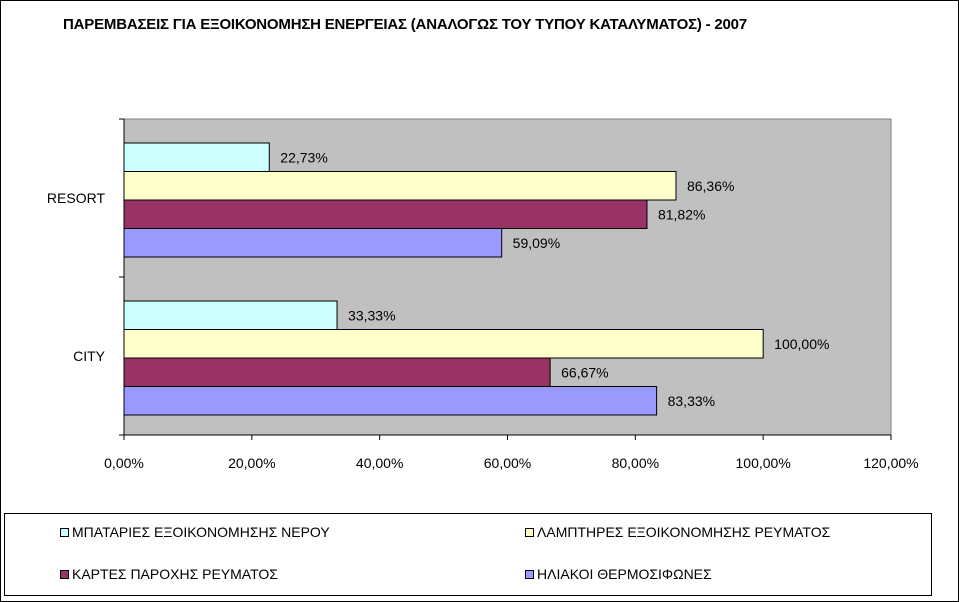 This screenshot has width=959, height=602. I want to click on data-label: 66,67%, so click(584, 372).